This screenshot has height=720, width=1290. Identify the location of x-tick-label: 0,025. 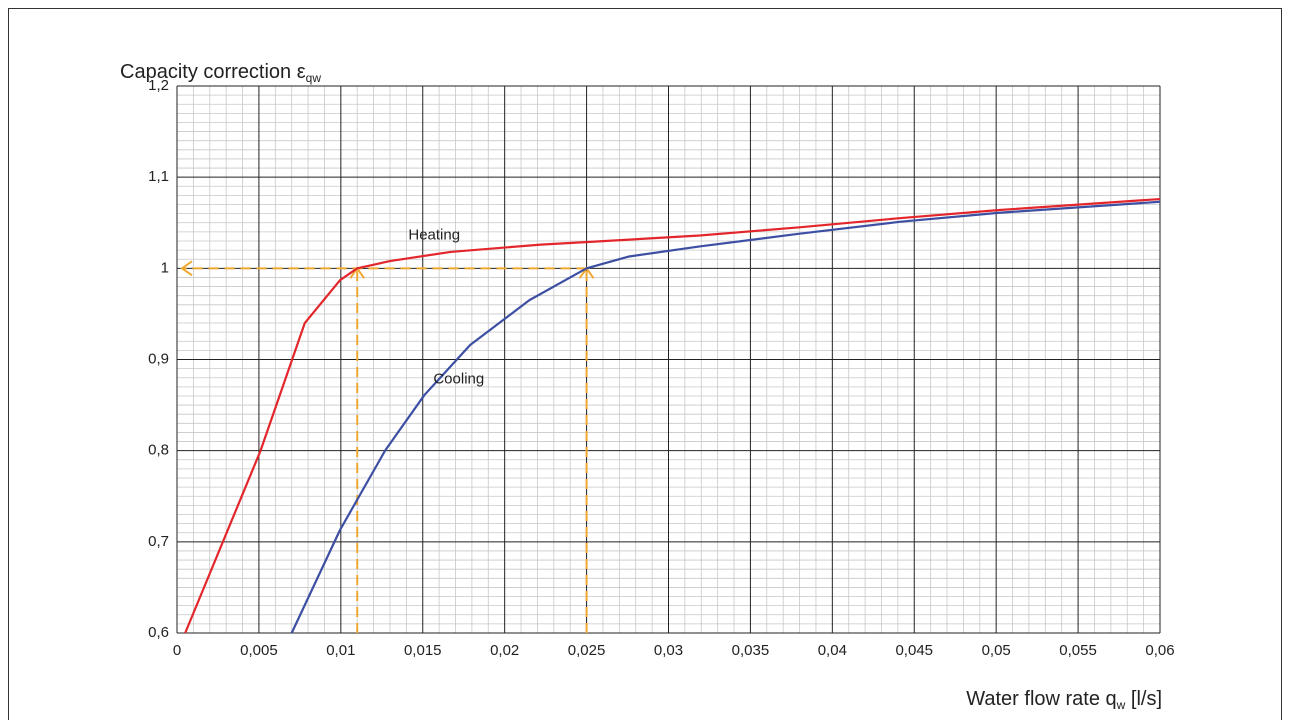
(587, 650).